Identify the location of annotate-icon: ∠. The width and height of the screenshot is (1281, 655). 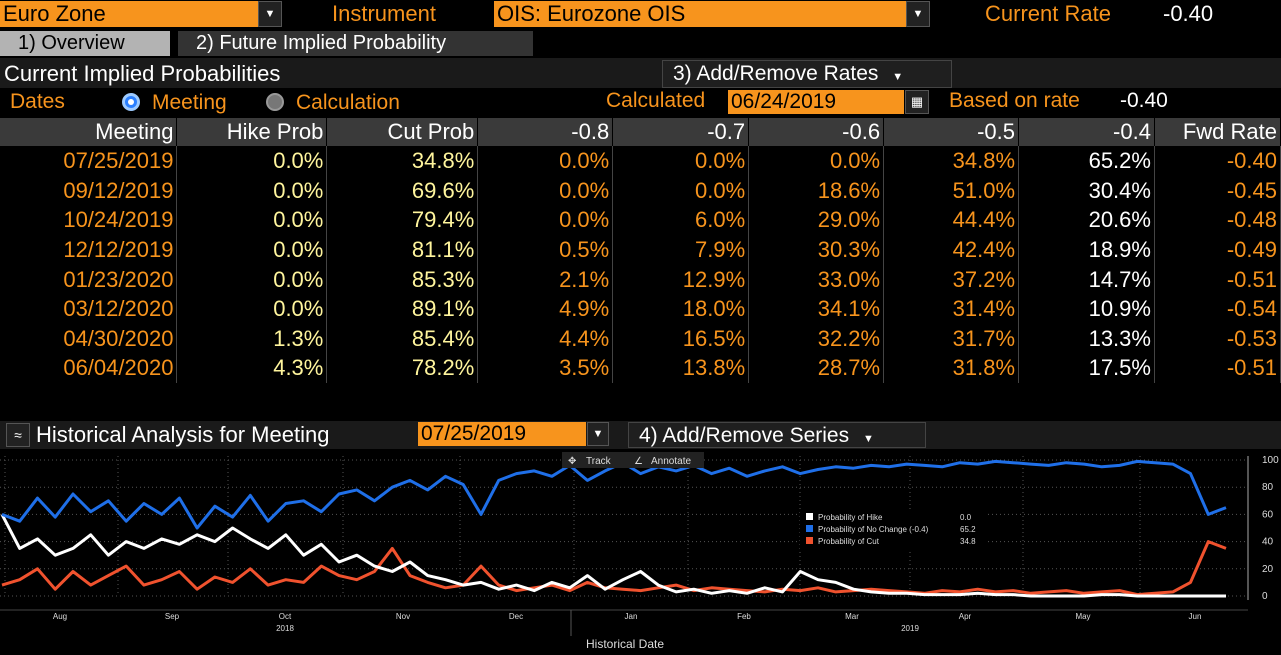
(638, 461).